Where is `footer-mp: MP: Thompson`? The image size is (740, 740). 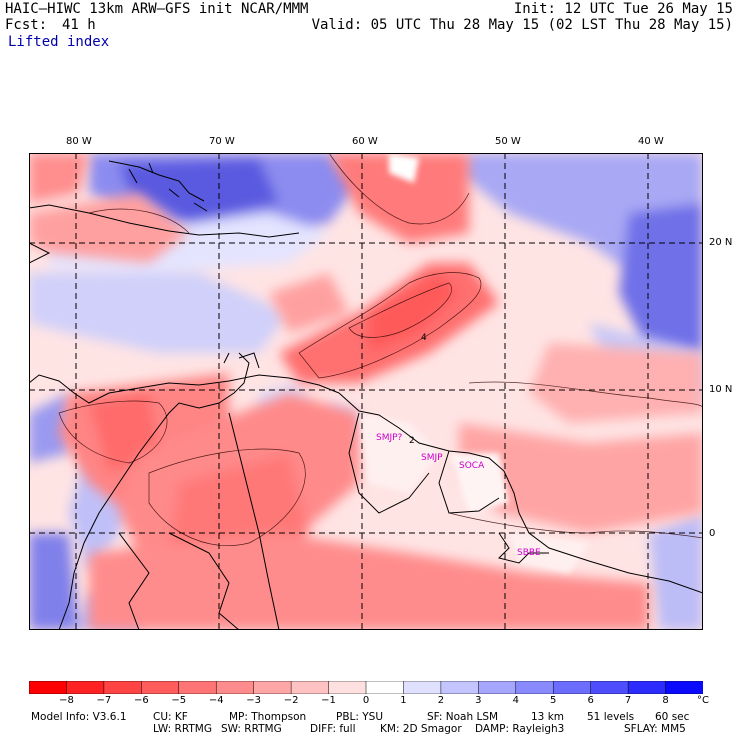
footer-mp: MP: Thompson is located at coordinates (268, 717).